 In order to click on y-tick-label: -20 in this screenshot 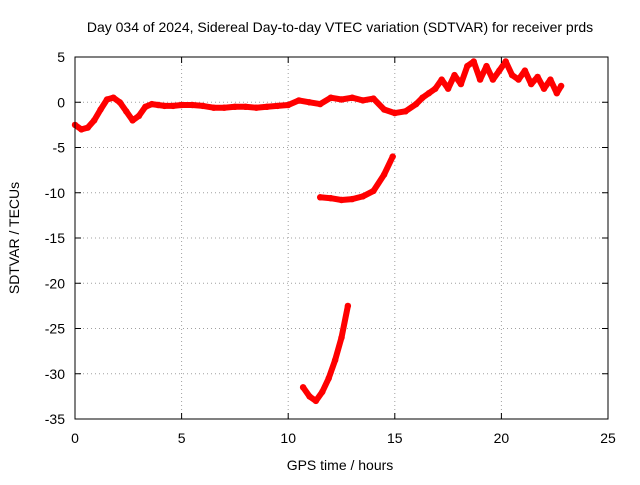, I will do `click(55, 283)`.